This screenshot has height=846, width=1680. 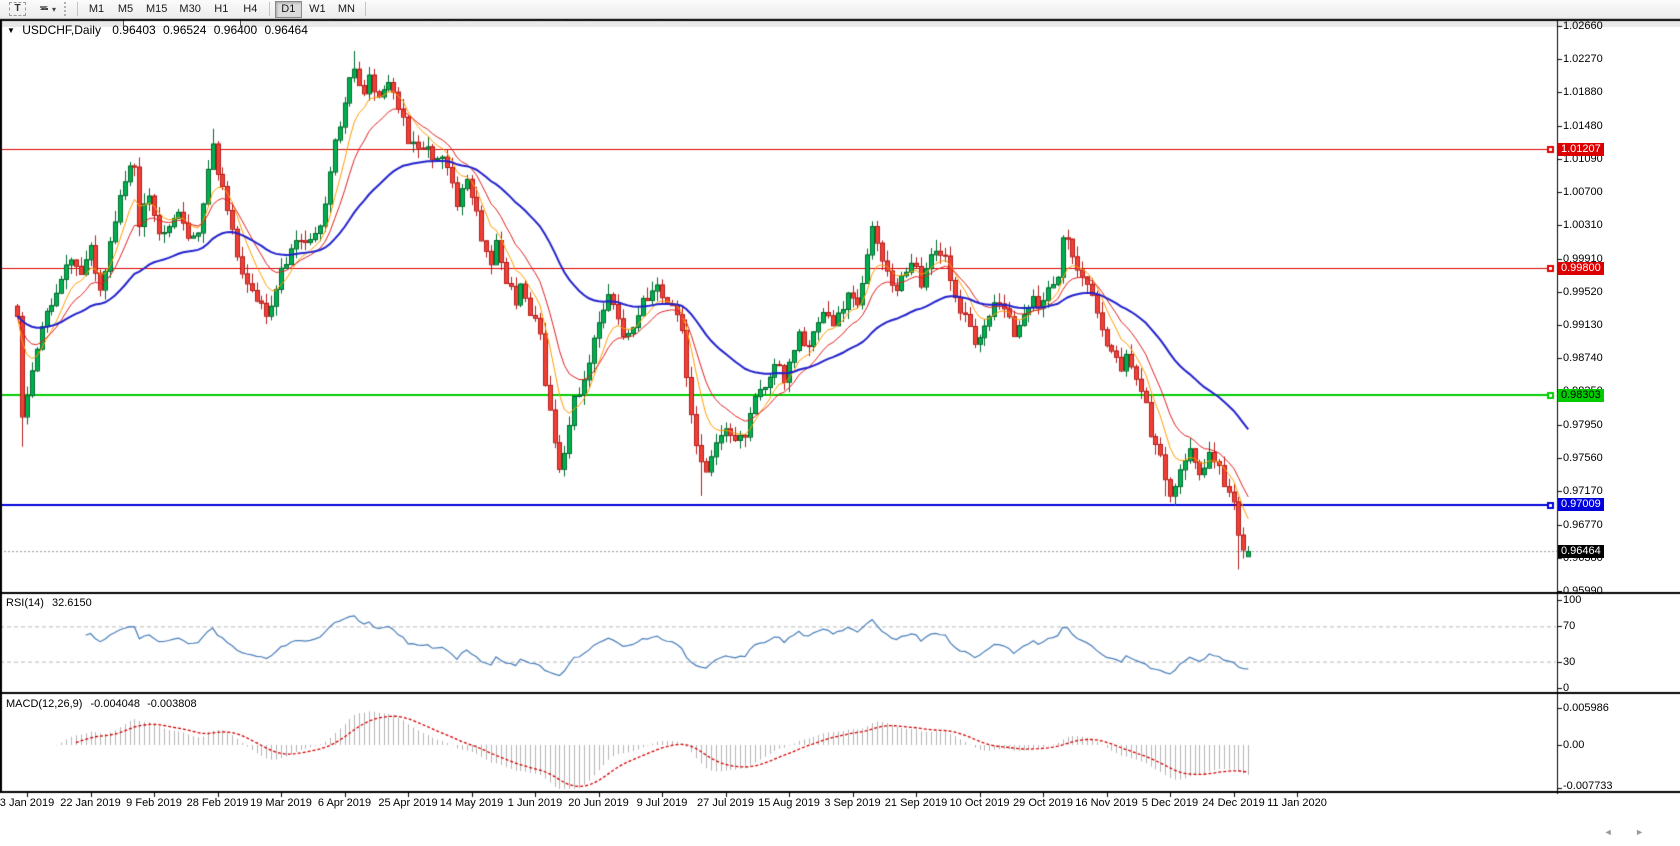 I want to click on rsi-label: RSI(14) 32.6150, so click(x=49, y=603).